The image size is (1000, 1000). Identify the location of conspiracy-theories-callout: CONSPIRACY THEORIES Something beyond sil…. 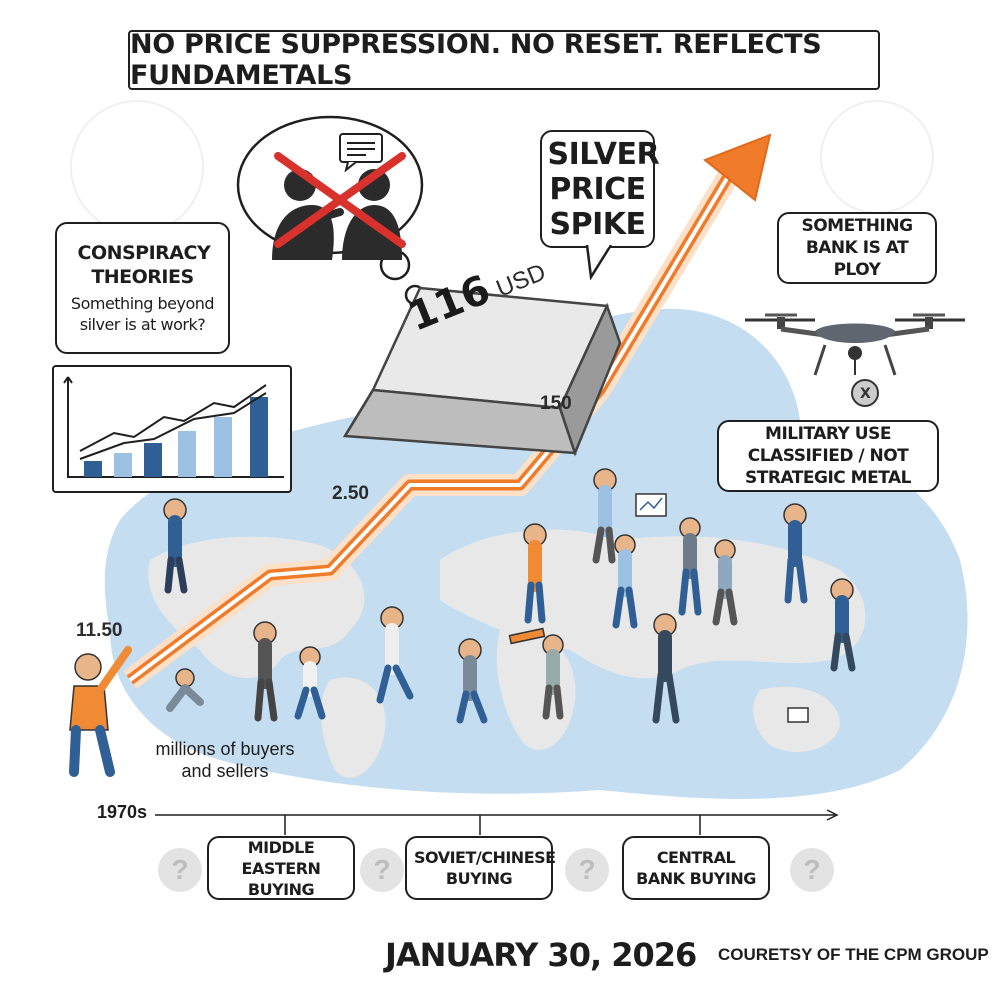
(142, 288).